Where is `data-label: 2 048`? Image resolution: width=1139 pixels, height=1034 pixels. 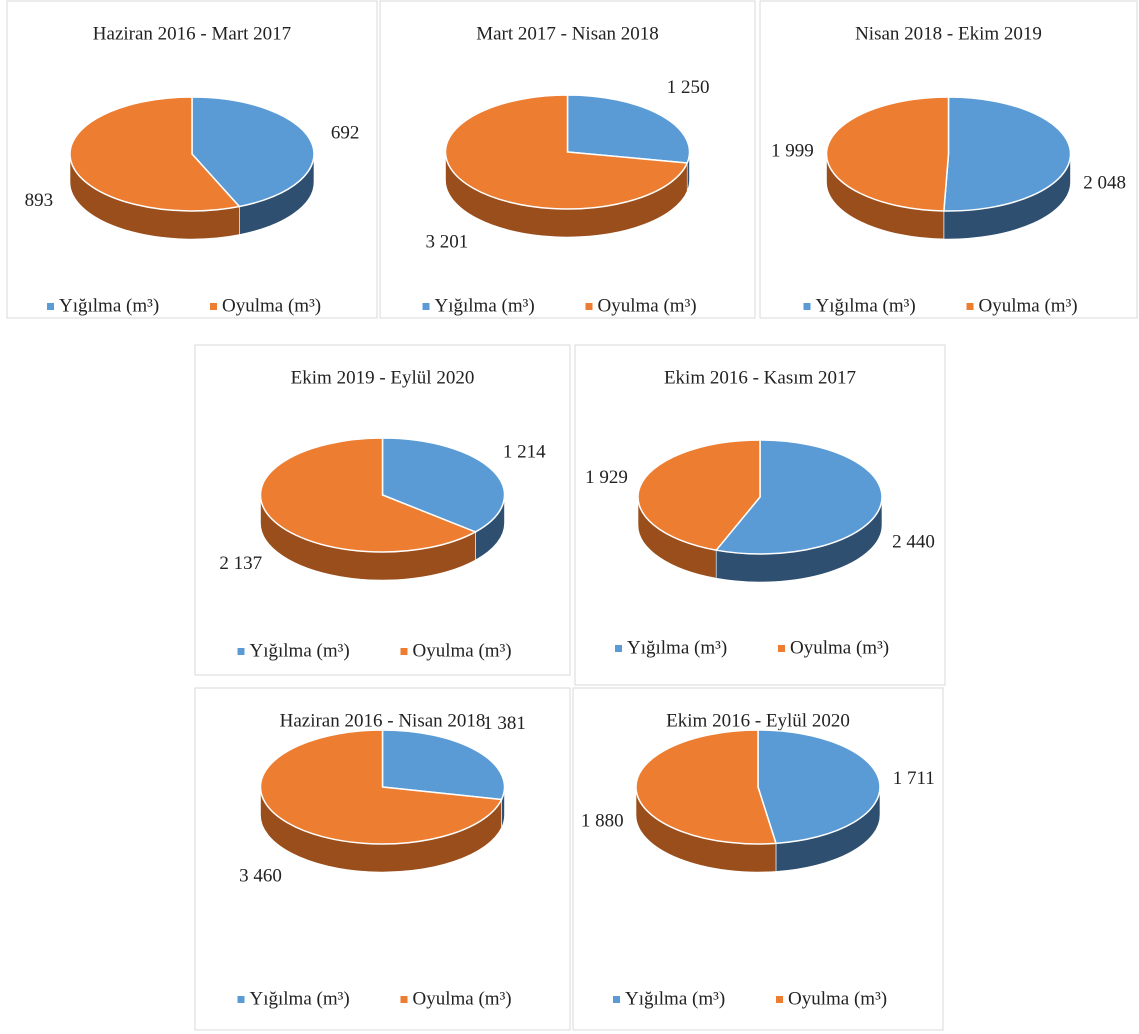
data-label: 2 048 is located at coordinates (1104, 182).